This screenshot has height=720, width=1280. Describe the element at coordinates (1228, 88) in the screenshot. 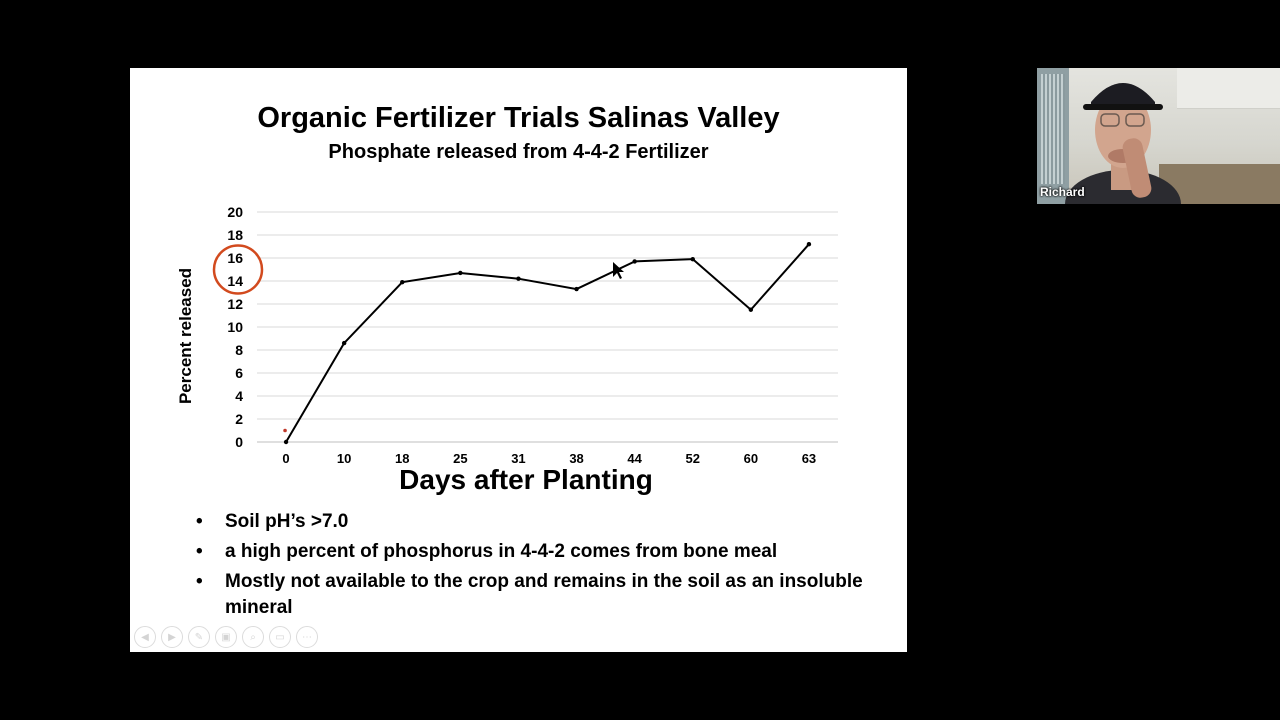

I see `video-ceiling` at that location.